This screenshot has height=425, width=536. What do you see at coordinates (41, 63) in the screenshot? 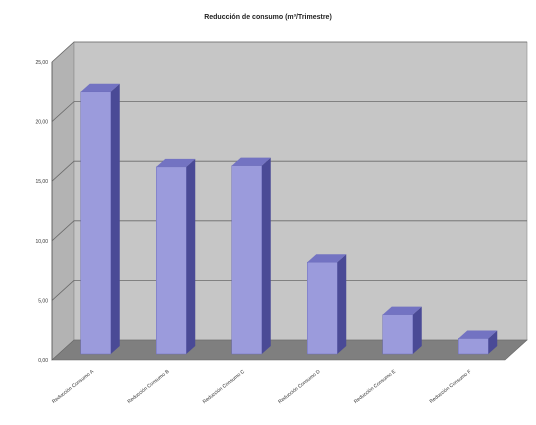
I see `y-tick-label: 25,00` at bounding box center [41, 63].